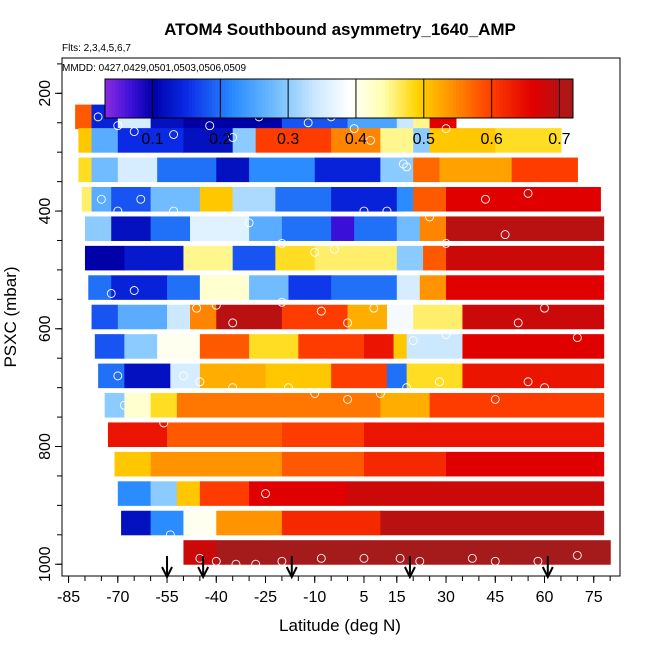 The width and height of the screenshot is (650, 650). Describe the element at coordinates (265, 597) in the screenshot. I see `x-tick-label: -25` at that location.